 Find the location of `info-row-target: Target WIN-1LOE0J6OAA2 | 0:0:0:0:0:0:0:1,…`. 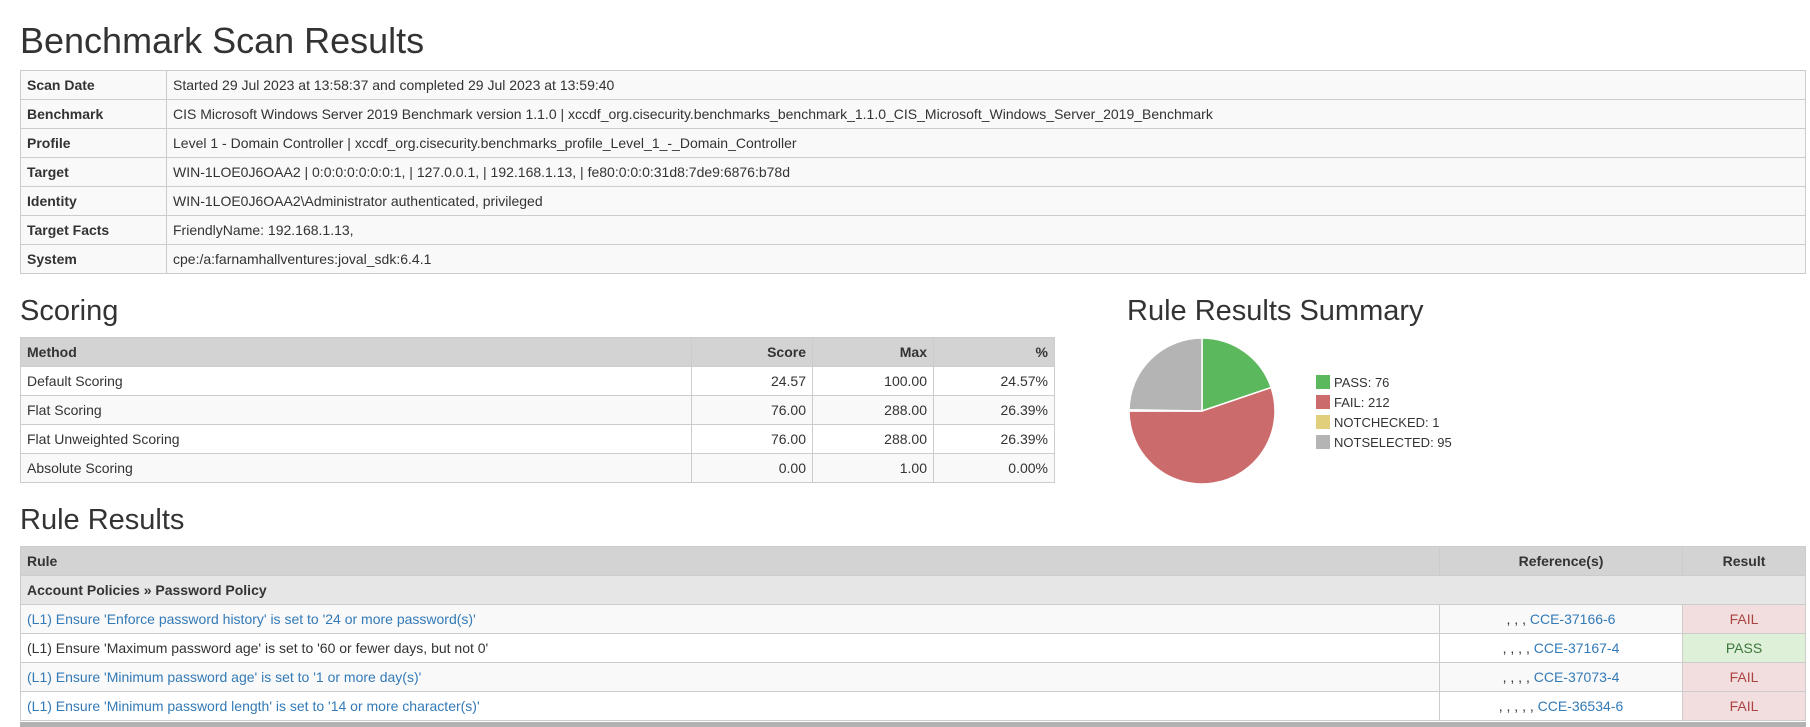

info-row-target: Target WIN-1LOE0J6OAA2 | 0:0:0:0:0:0:0:1,… is located at coordinates (913, 172).